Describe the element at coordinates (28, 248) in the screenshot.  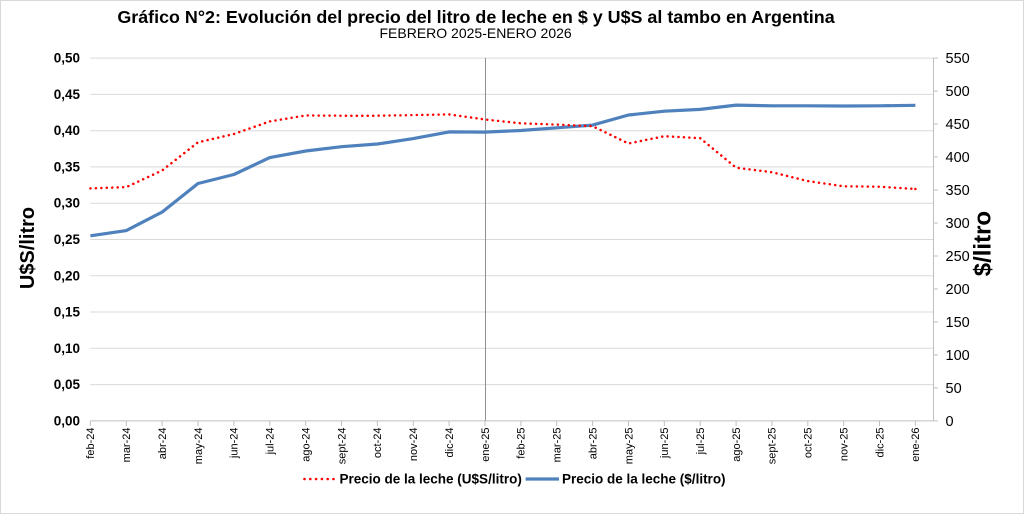
I see `svg-text: U$S/litro` at that location.